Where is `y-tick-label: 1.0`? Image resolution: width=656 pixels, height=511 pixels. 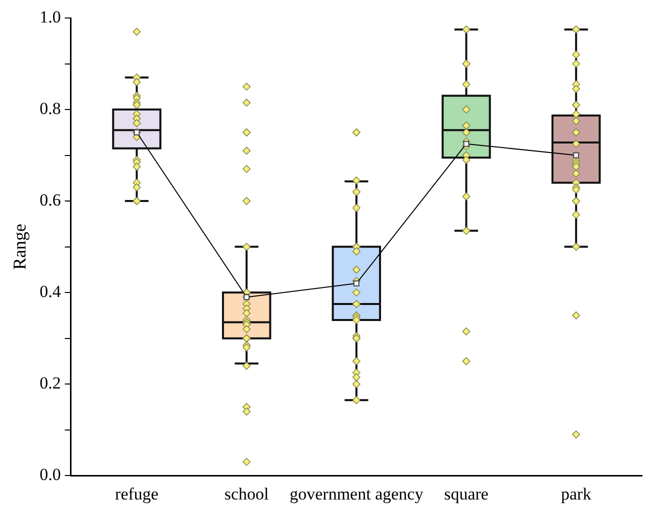 y-tick-label: 1.0 is located at coordinates (50, 16).